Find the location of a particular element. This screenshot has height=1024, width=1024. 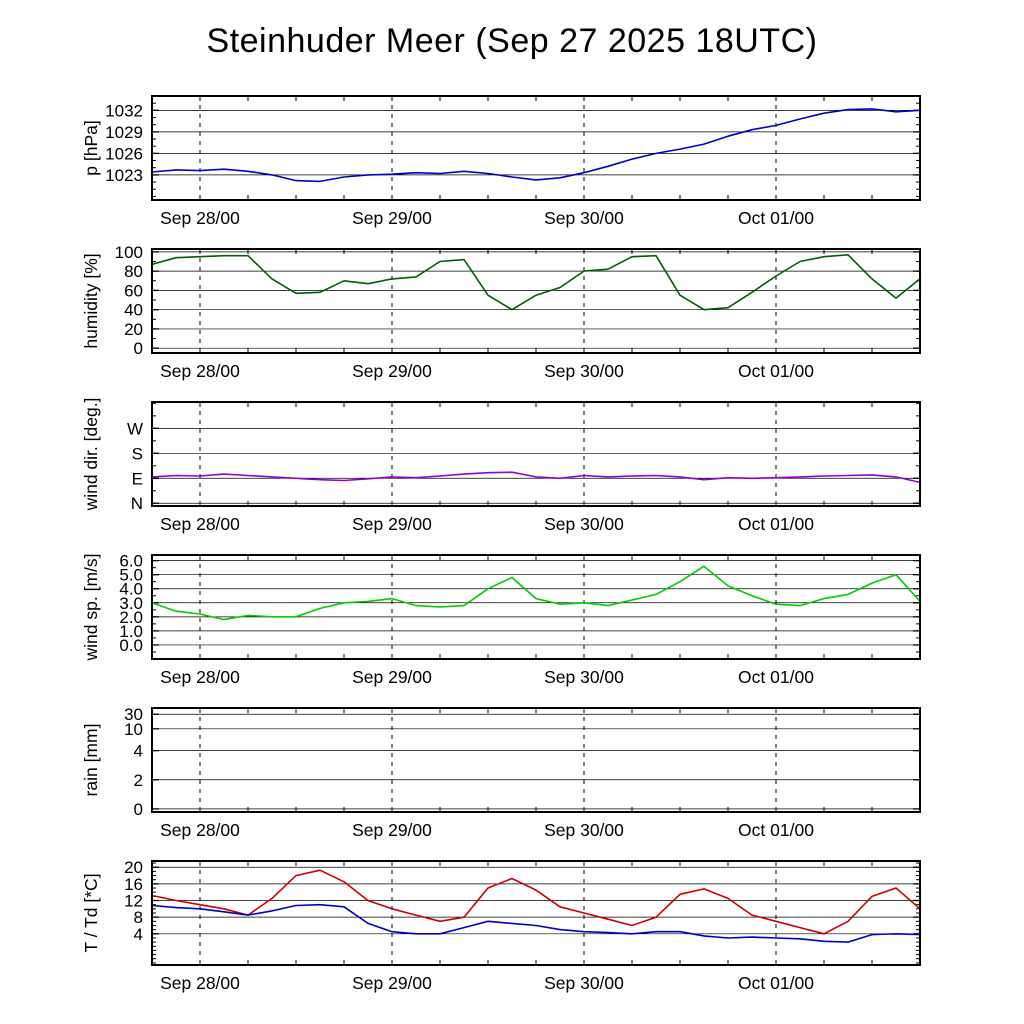

y-tick-label: S is located at coordinates (137, 453).